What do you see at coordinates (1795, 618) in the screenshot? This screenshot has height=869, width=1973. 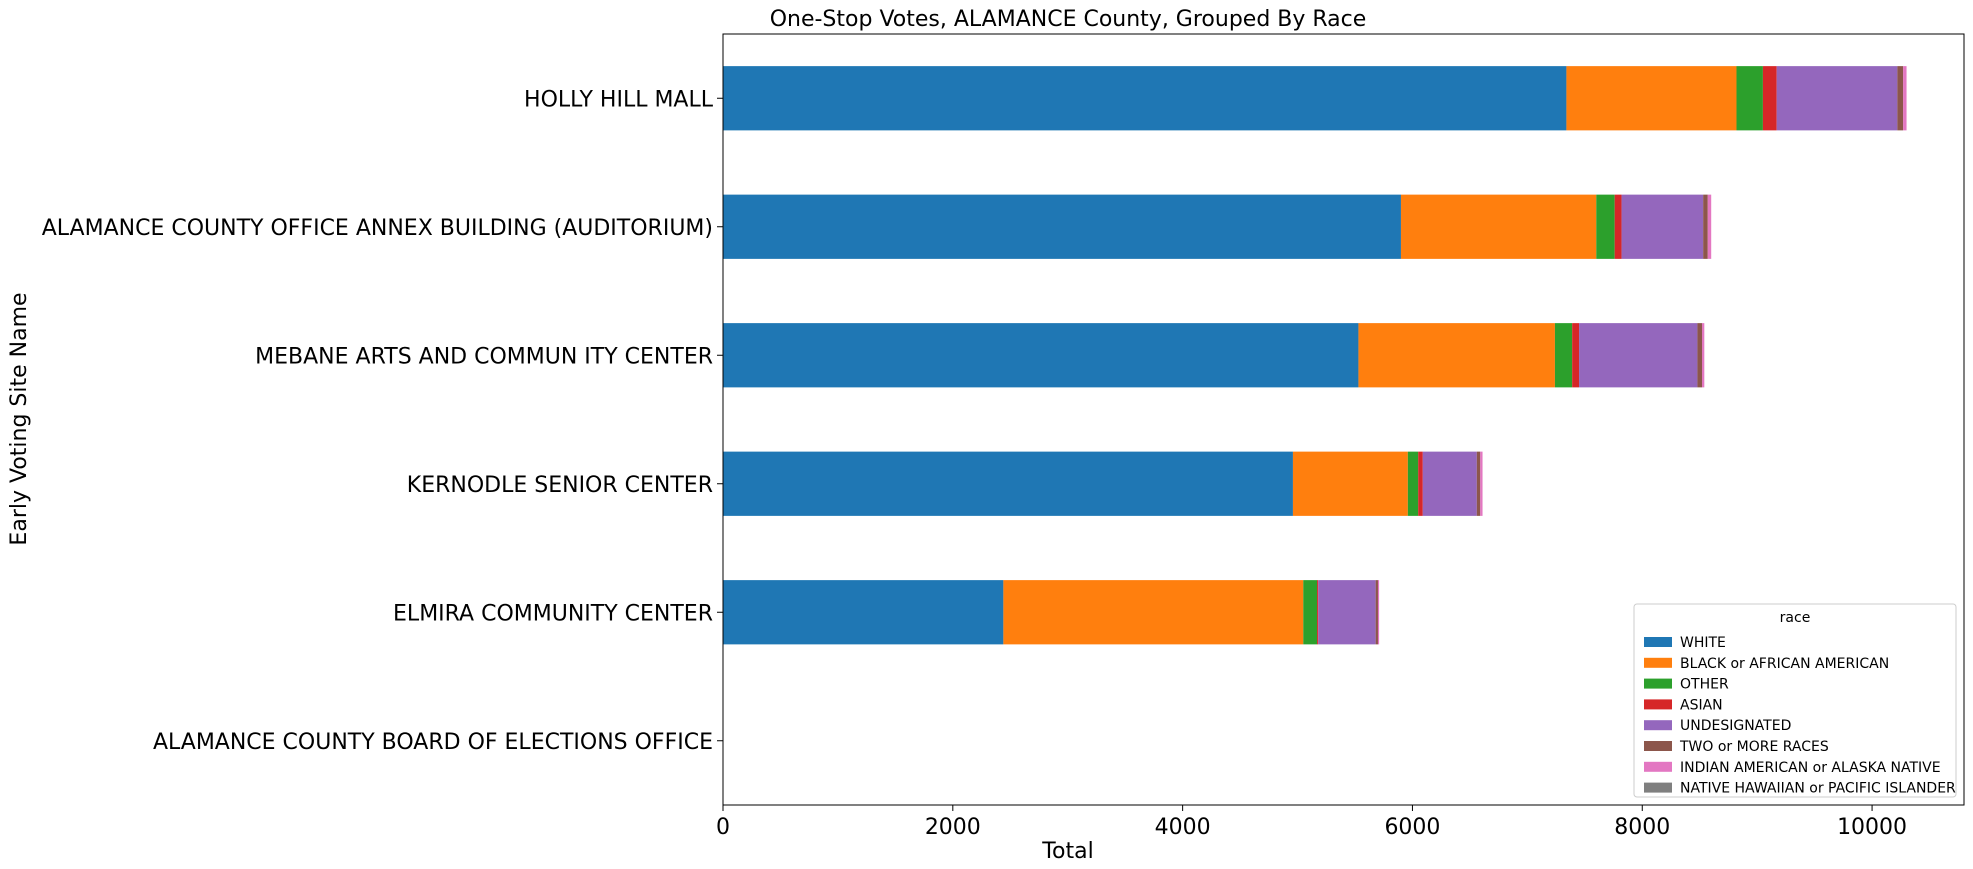 I see `legend-title: race` at bounding box center [1795, 618].